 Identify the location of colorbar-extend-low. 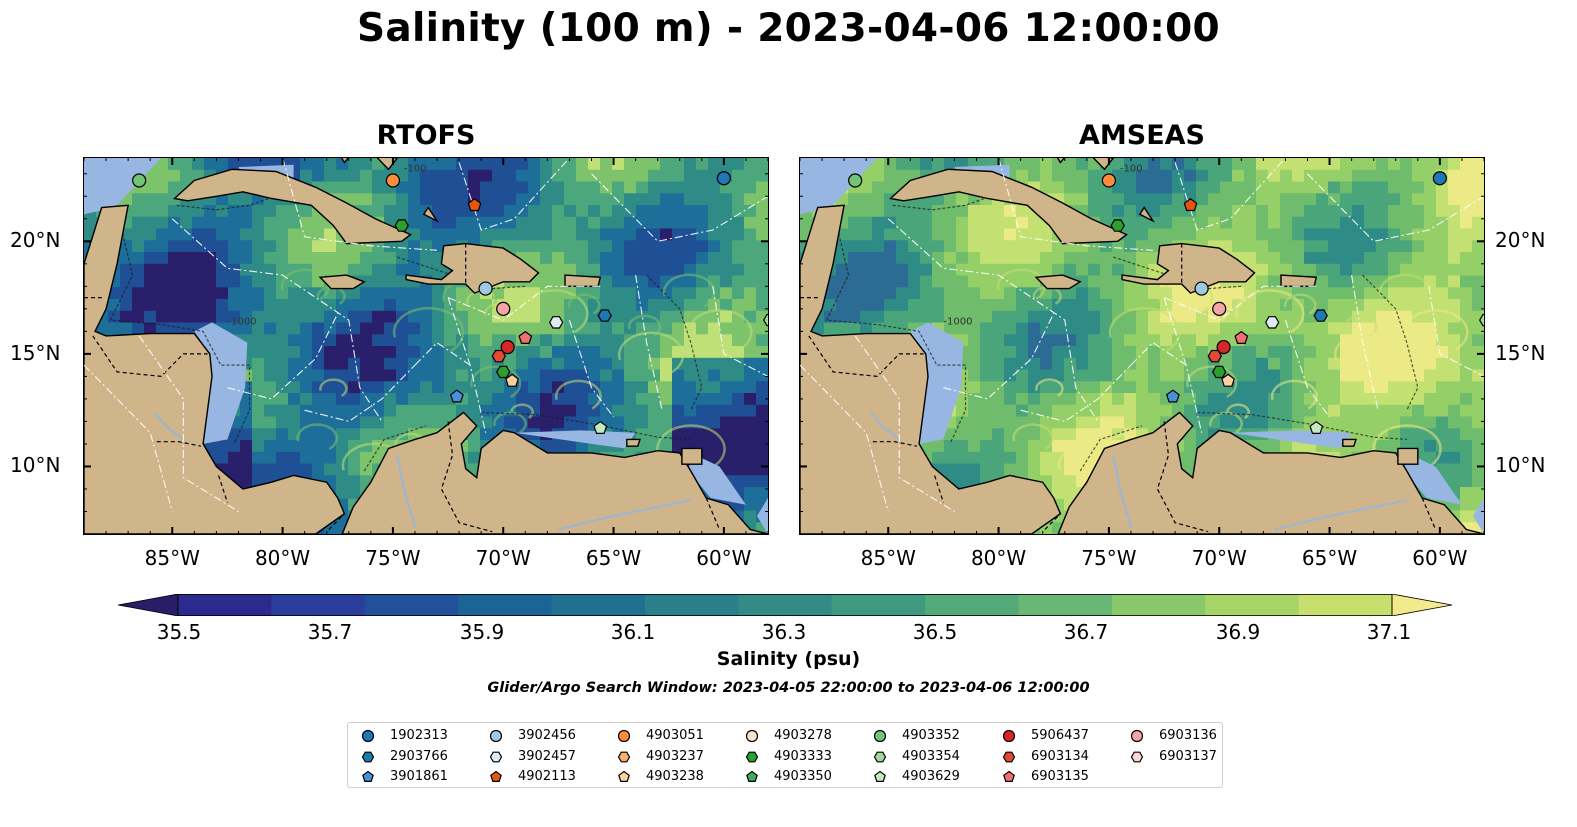
(148, 605).